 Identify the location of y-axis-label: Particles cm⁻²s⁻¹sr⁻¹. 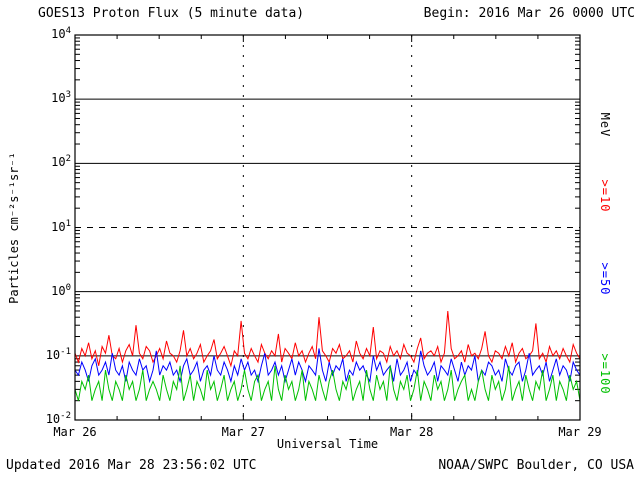
(14, 228).